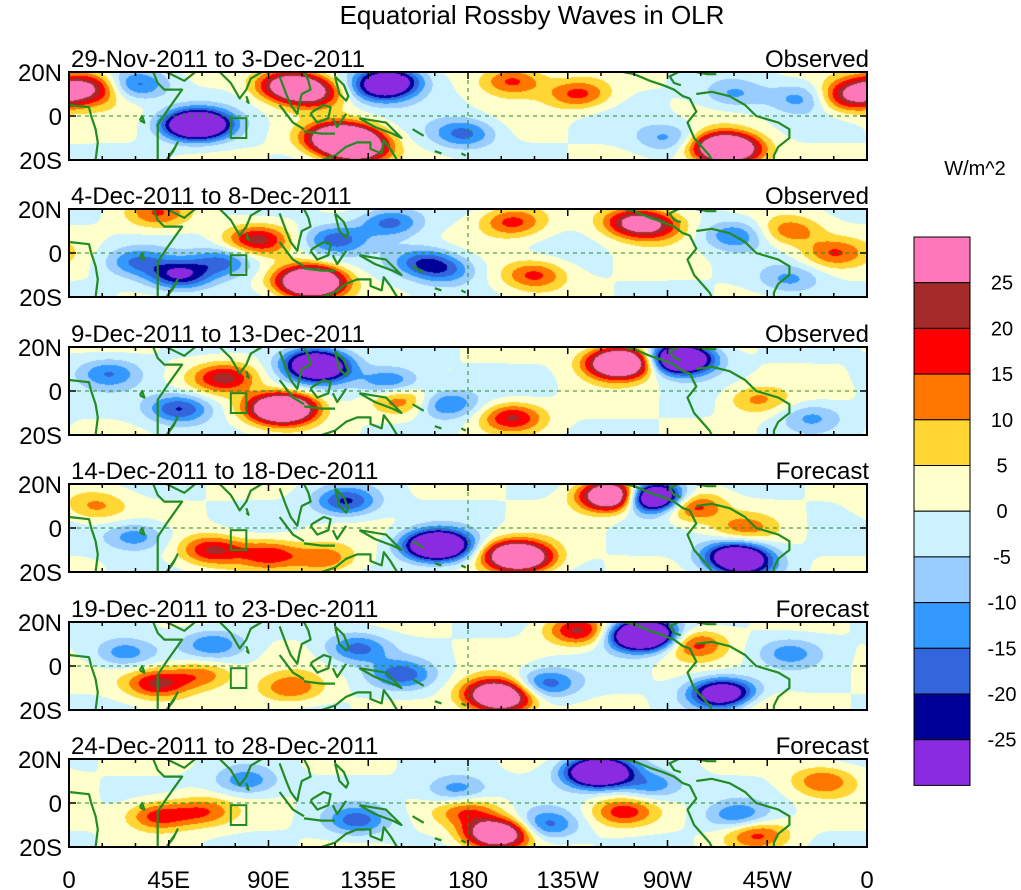  I want to click on lon-labels: 0 45E 90E 135E 180 135W 90W 45W 0, so click(467, 878).